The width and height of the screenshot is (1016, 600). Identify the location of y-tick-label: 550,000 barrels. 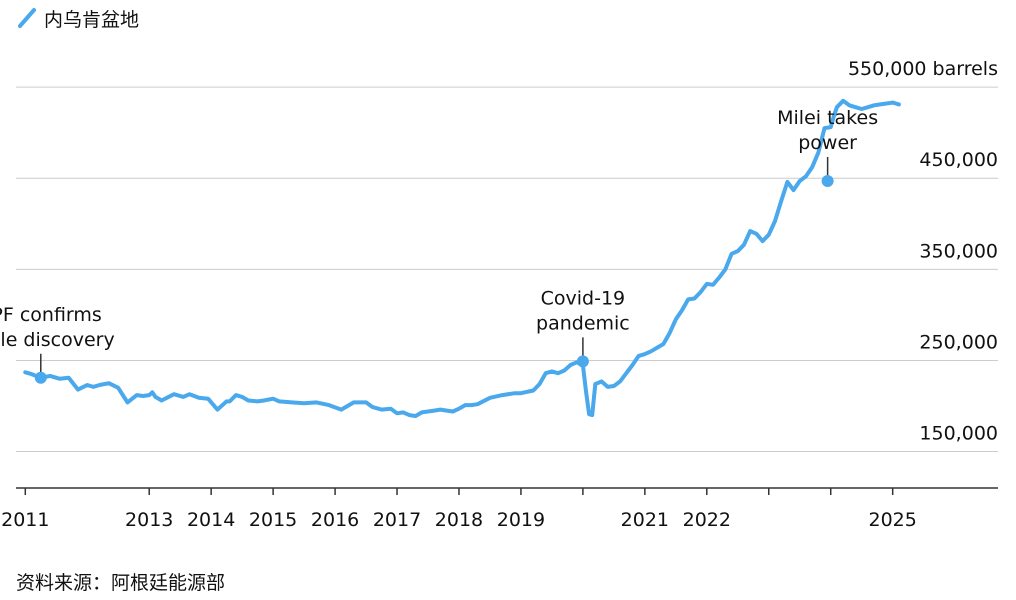
(923, 69).